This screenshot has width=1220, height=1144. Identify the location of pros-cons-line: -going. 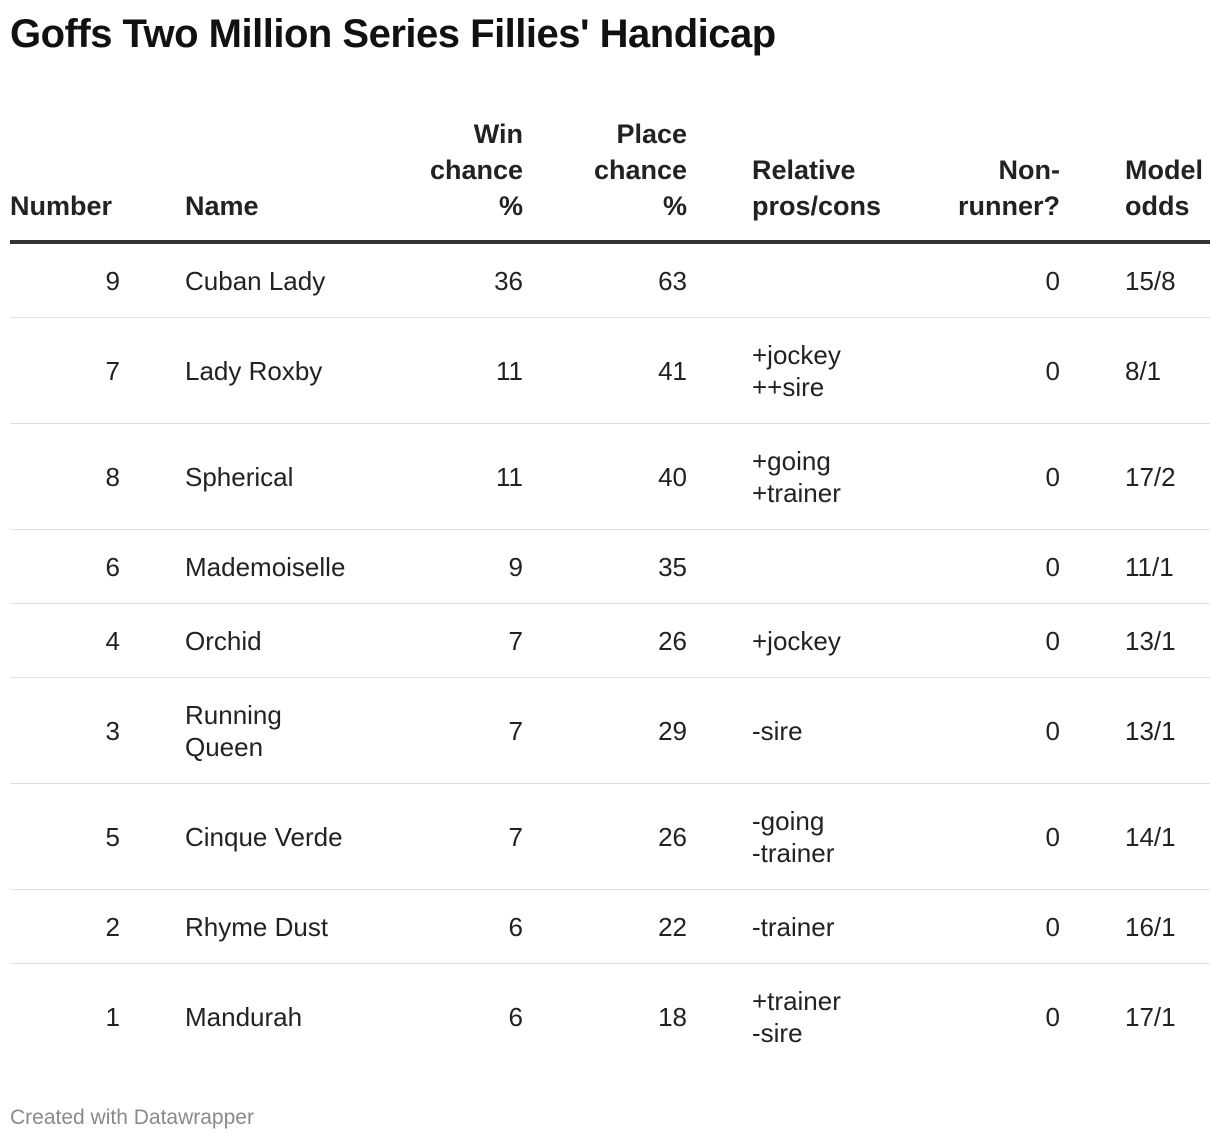
(788, 820).